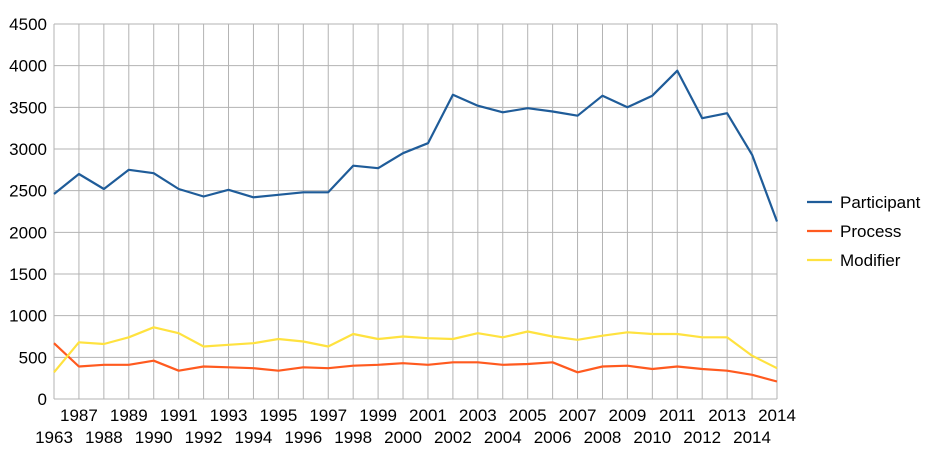  I want to click on legend-label: Process, so click(870, 231).